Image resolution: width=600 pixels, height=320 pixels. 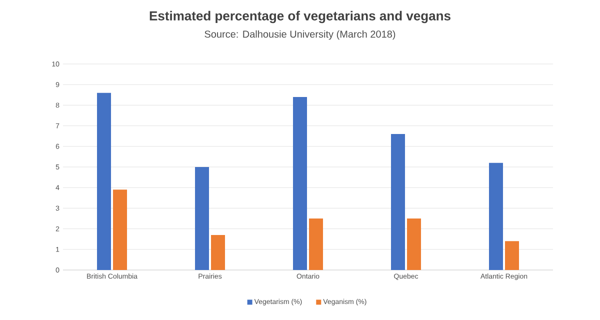 What do you see at coordinates (300, 35) in the screenshot?
I see `chart-subtitle: Source: Dalhousie University (March 2018)` at bounding box center [300, 35].